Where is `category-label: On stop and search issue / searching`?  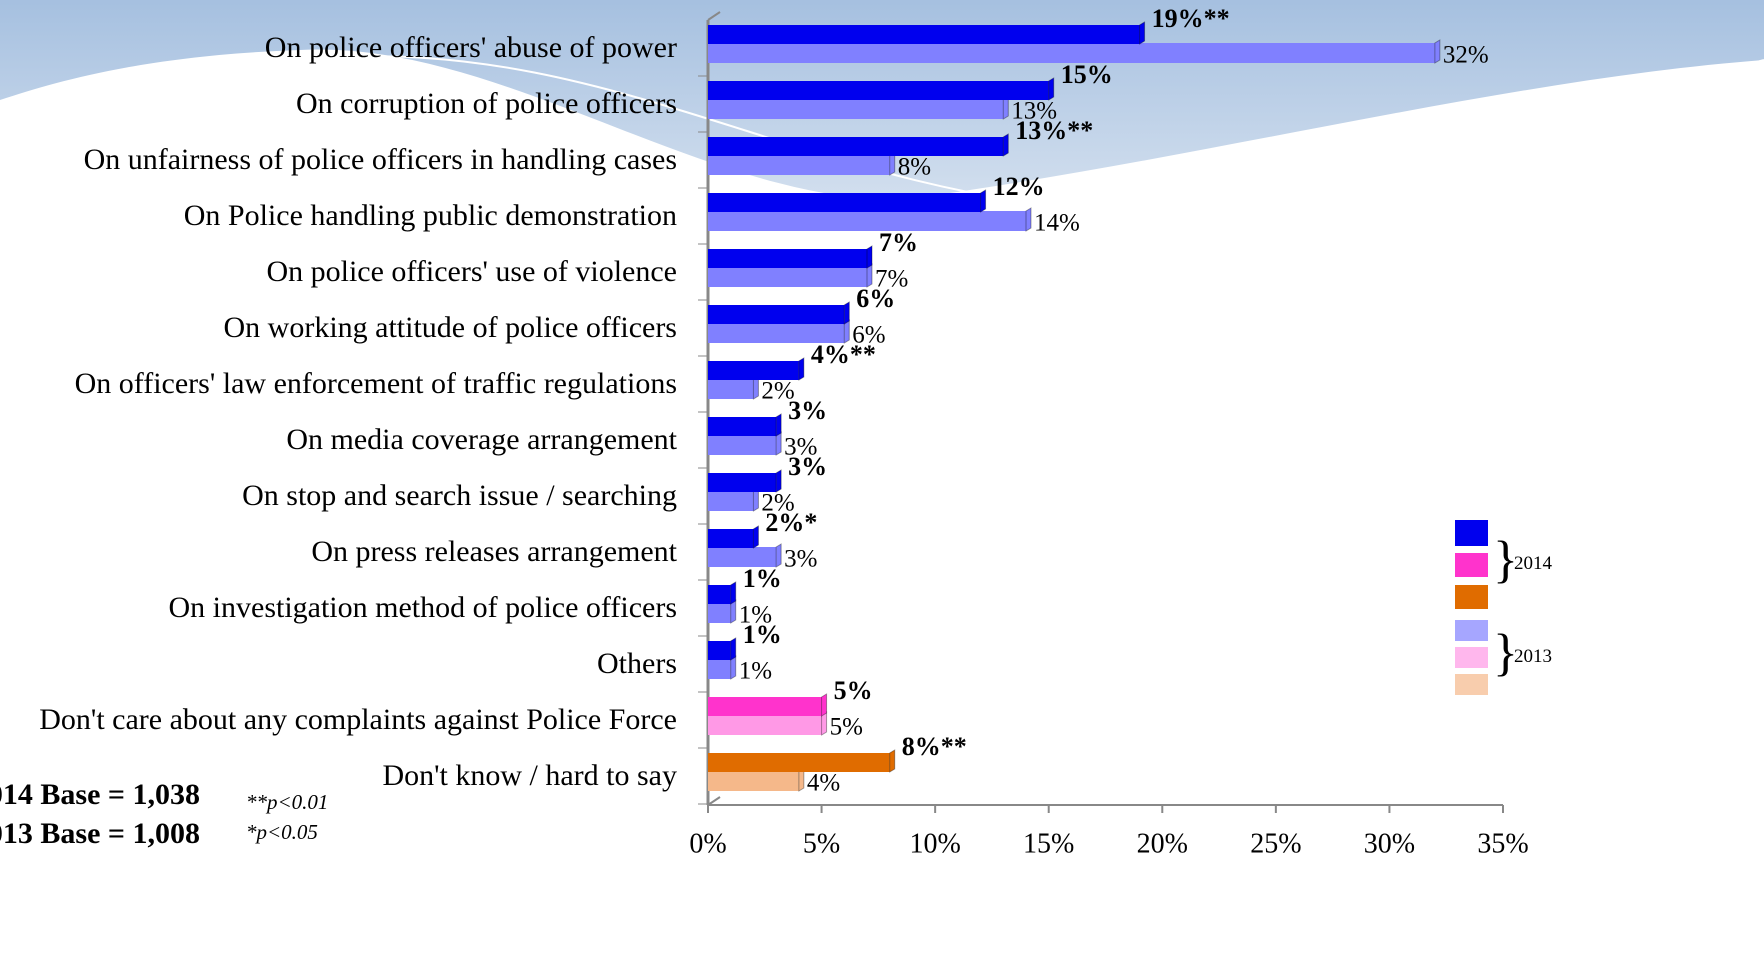
category-label: On stop and search issue / searching is located at coordinates (459, 495).